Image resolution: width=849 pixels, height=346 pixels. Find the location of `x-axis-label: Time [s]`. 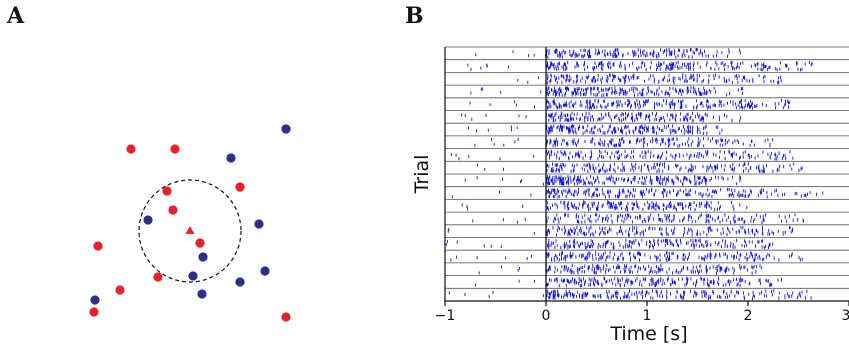

x-axis-label: Time [s] is located at coordinates (648, 334).